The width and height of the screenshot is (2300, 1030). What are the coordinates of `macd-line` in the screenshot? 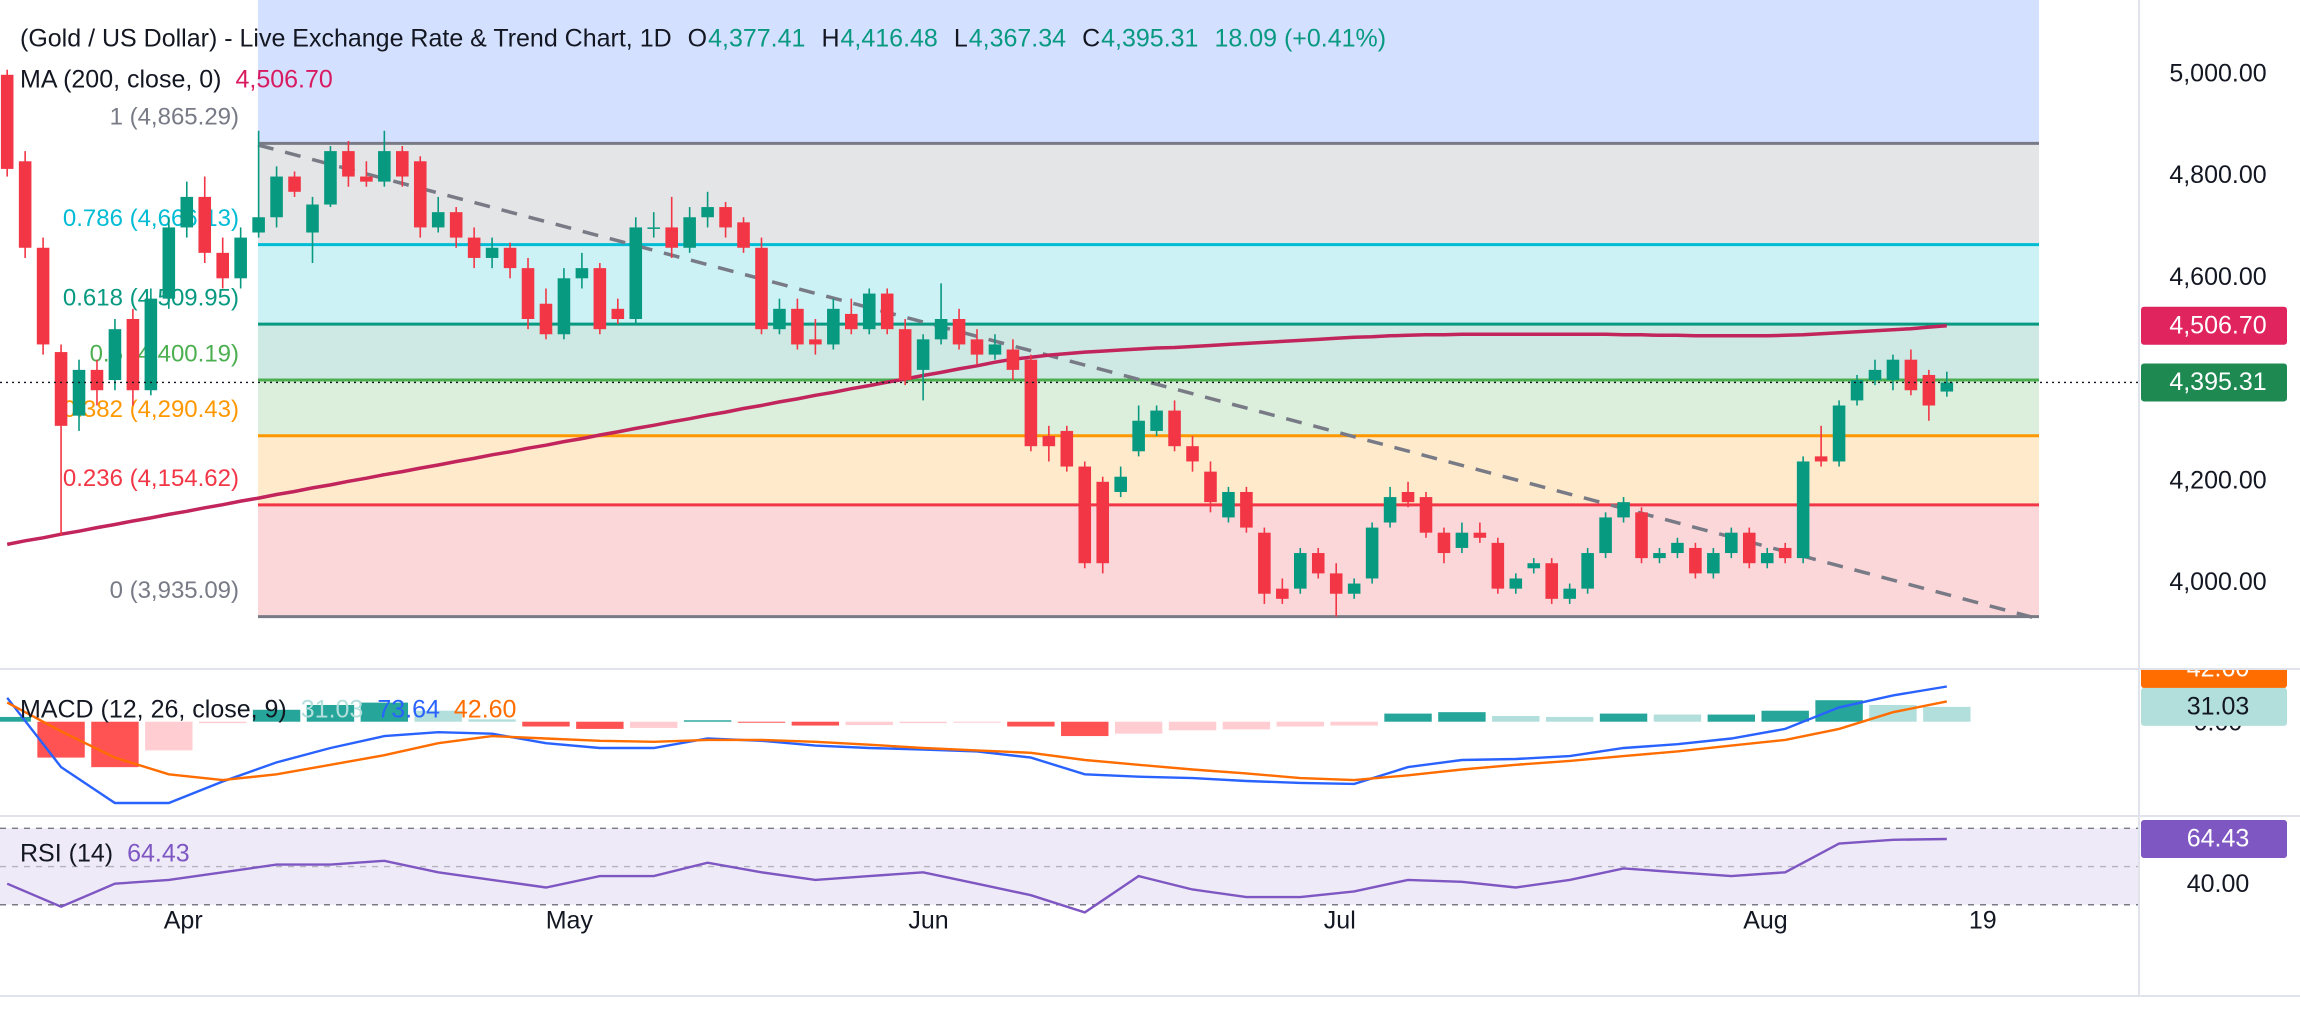 It's located at (977, 741).